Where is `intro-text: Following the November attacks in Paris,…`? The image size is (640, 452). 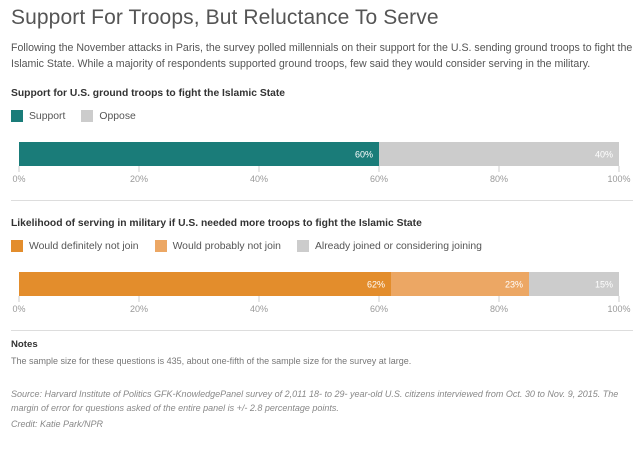 intro-text: Following the November attacks in Paris,… is located at coordinates (322, 56).